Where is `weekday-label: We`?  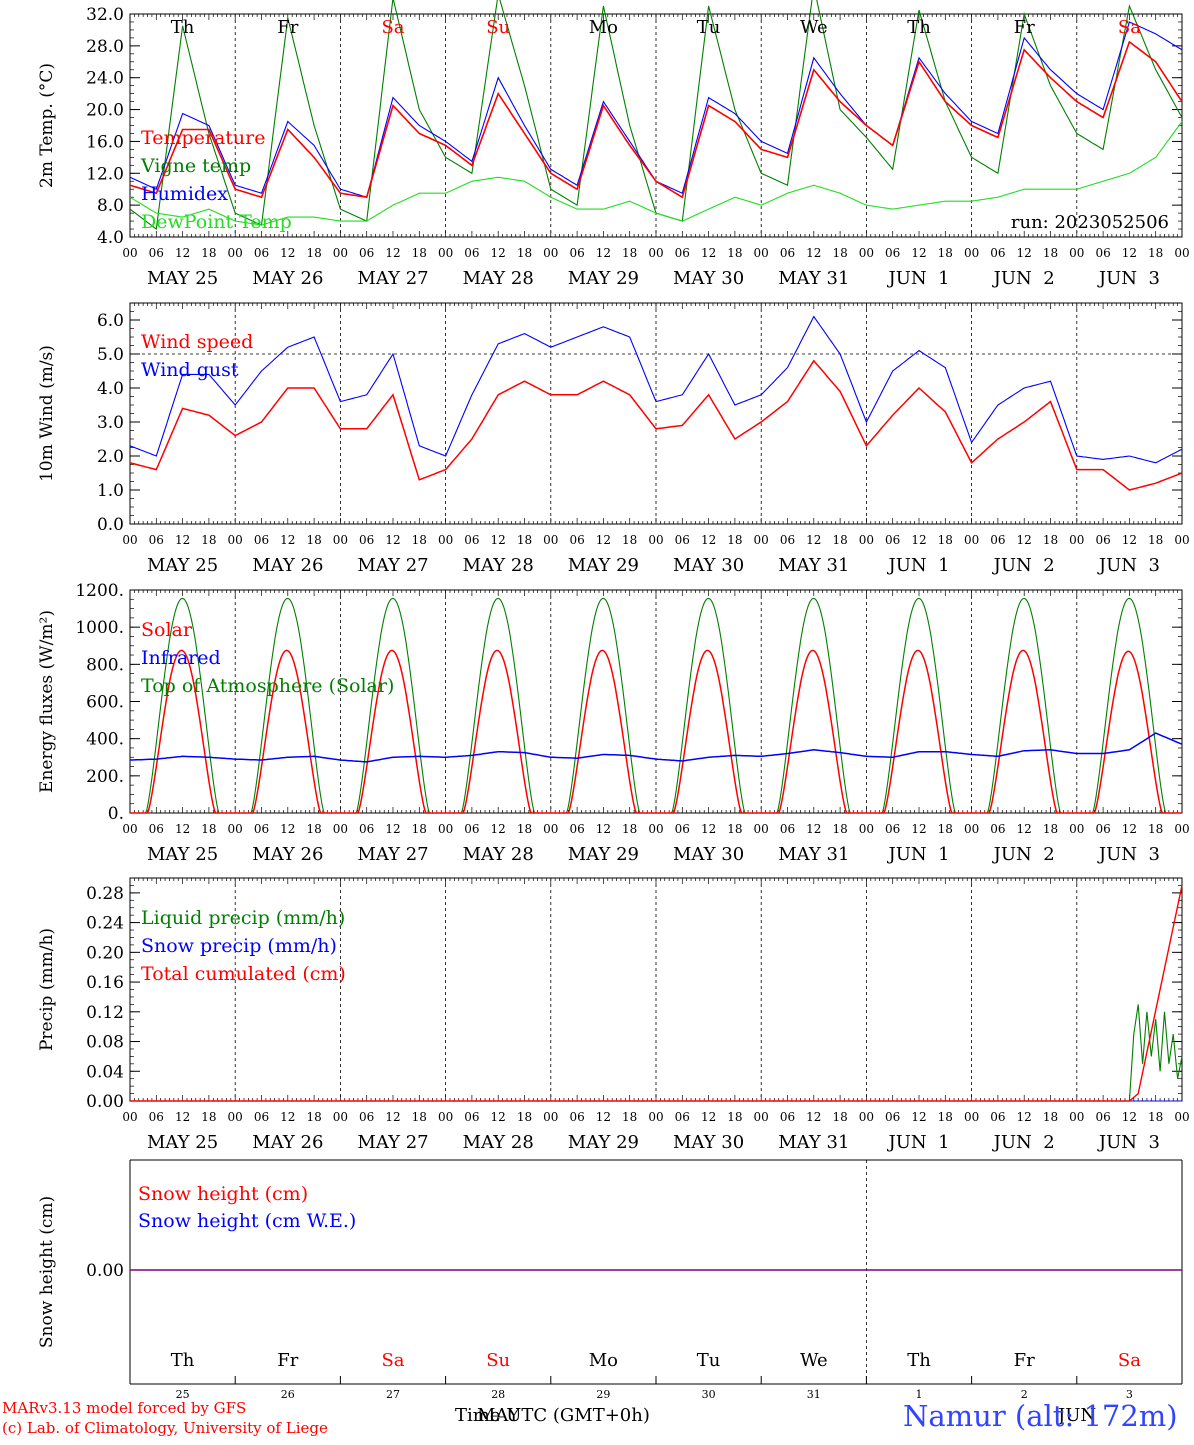
weekday-label: We is located at coordinates (814, 1360).